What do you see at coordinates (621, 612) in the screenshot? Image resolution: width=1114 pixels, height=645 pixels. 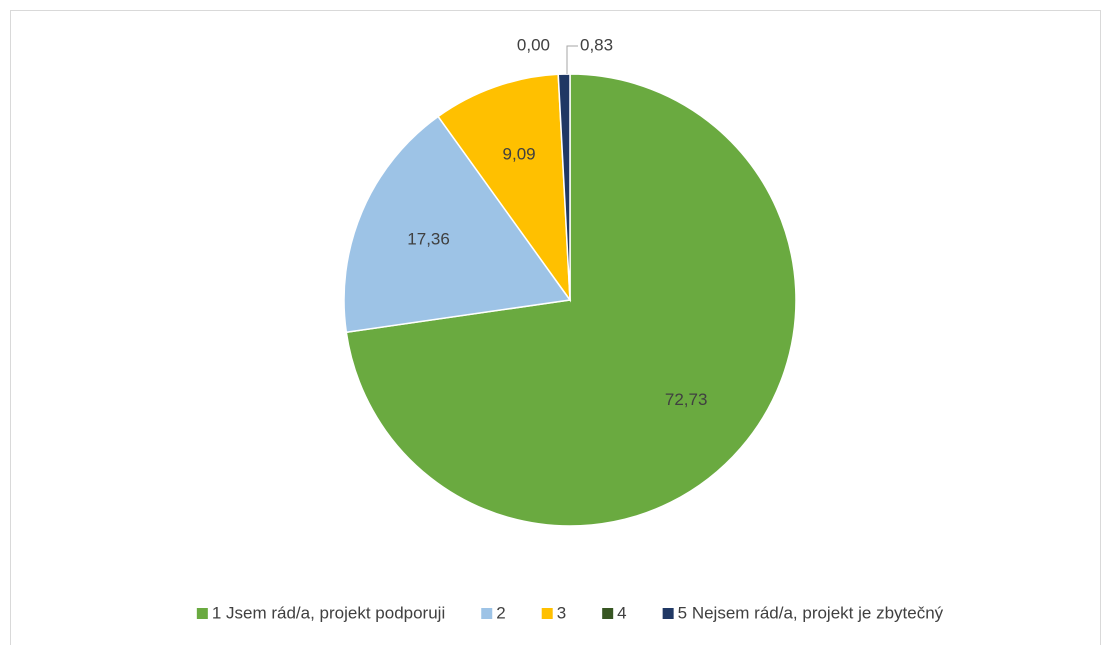 I see `legend-label: 4` at bounding box center [621, 612].